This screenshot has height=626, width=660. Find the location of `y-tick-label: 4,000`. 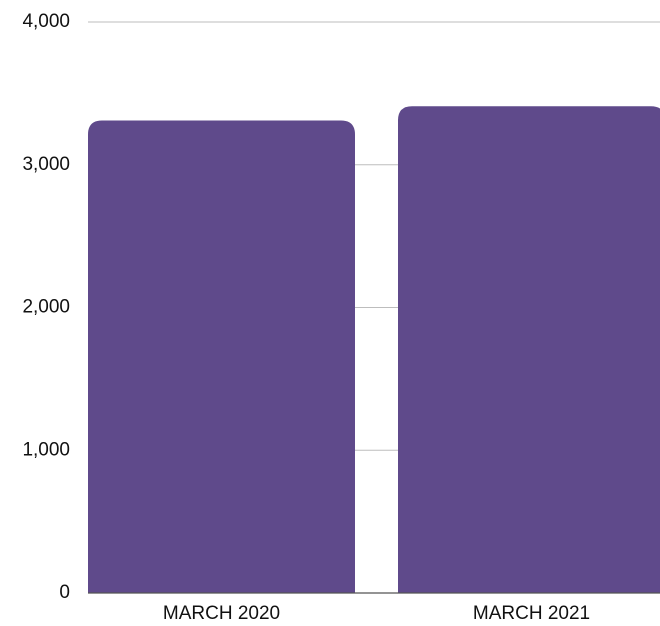

y-tick-label: 4,000 is located at coordinates (46, 21).